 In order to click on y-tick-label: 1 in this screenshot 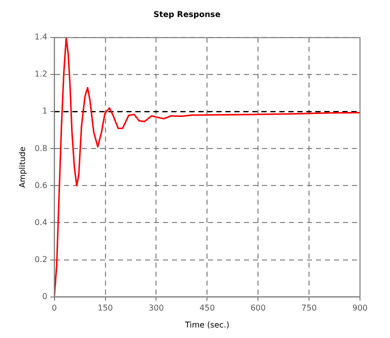, I will do `click(45, 111)`.